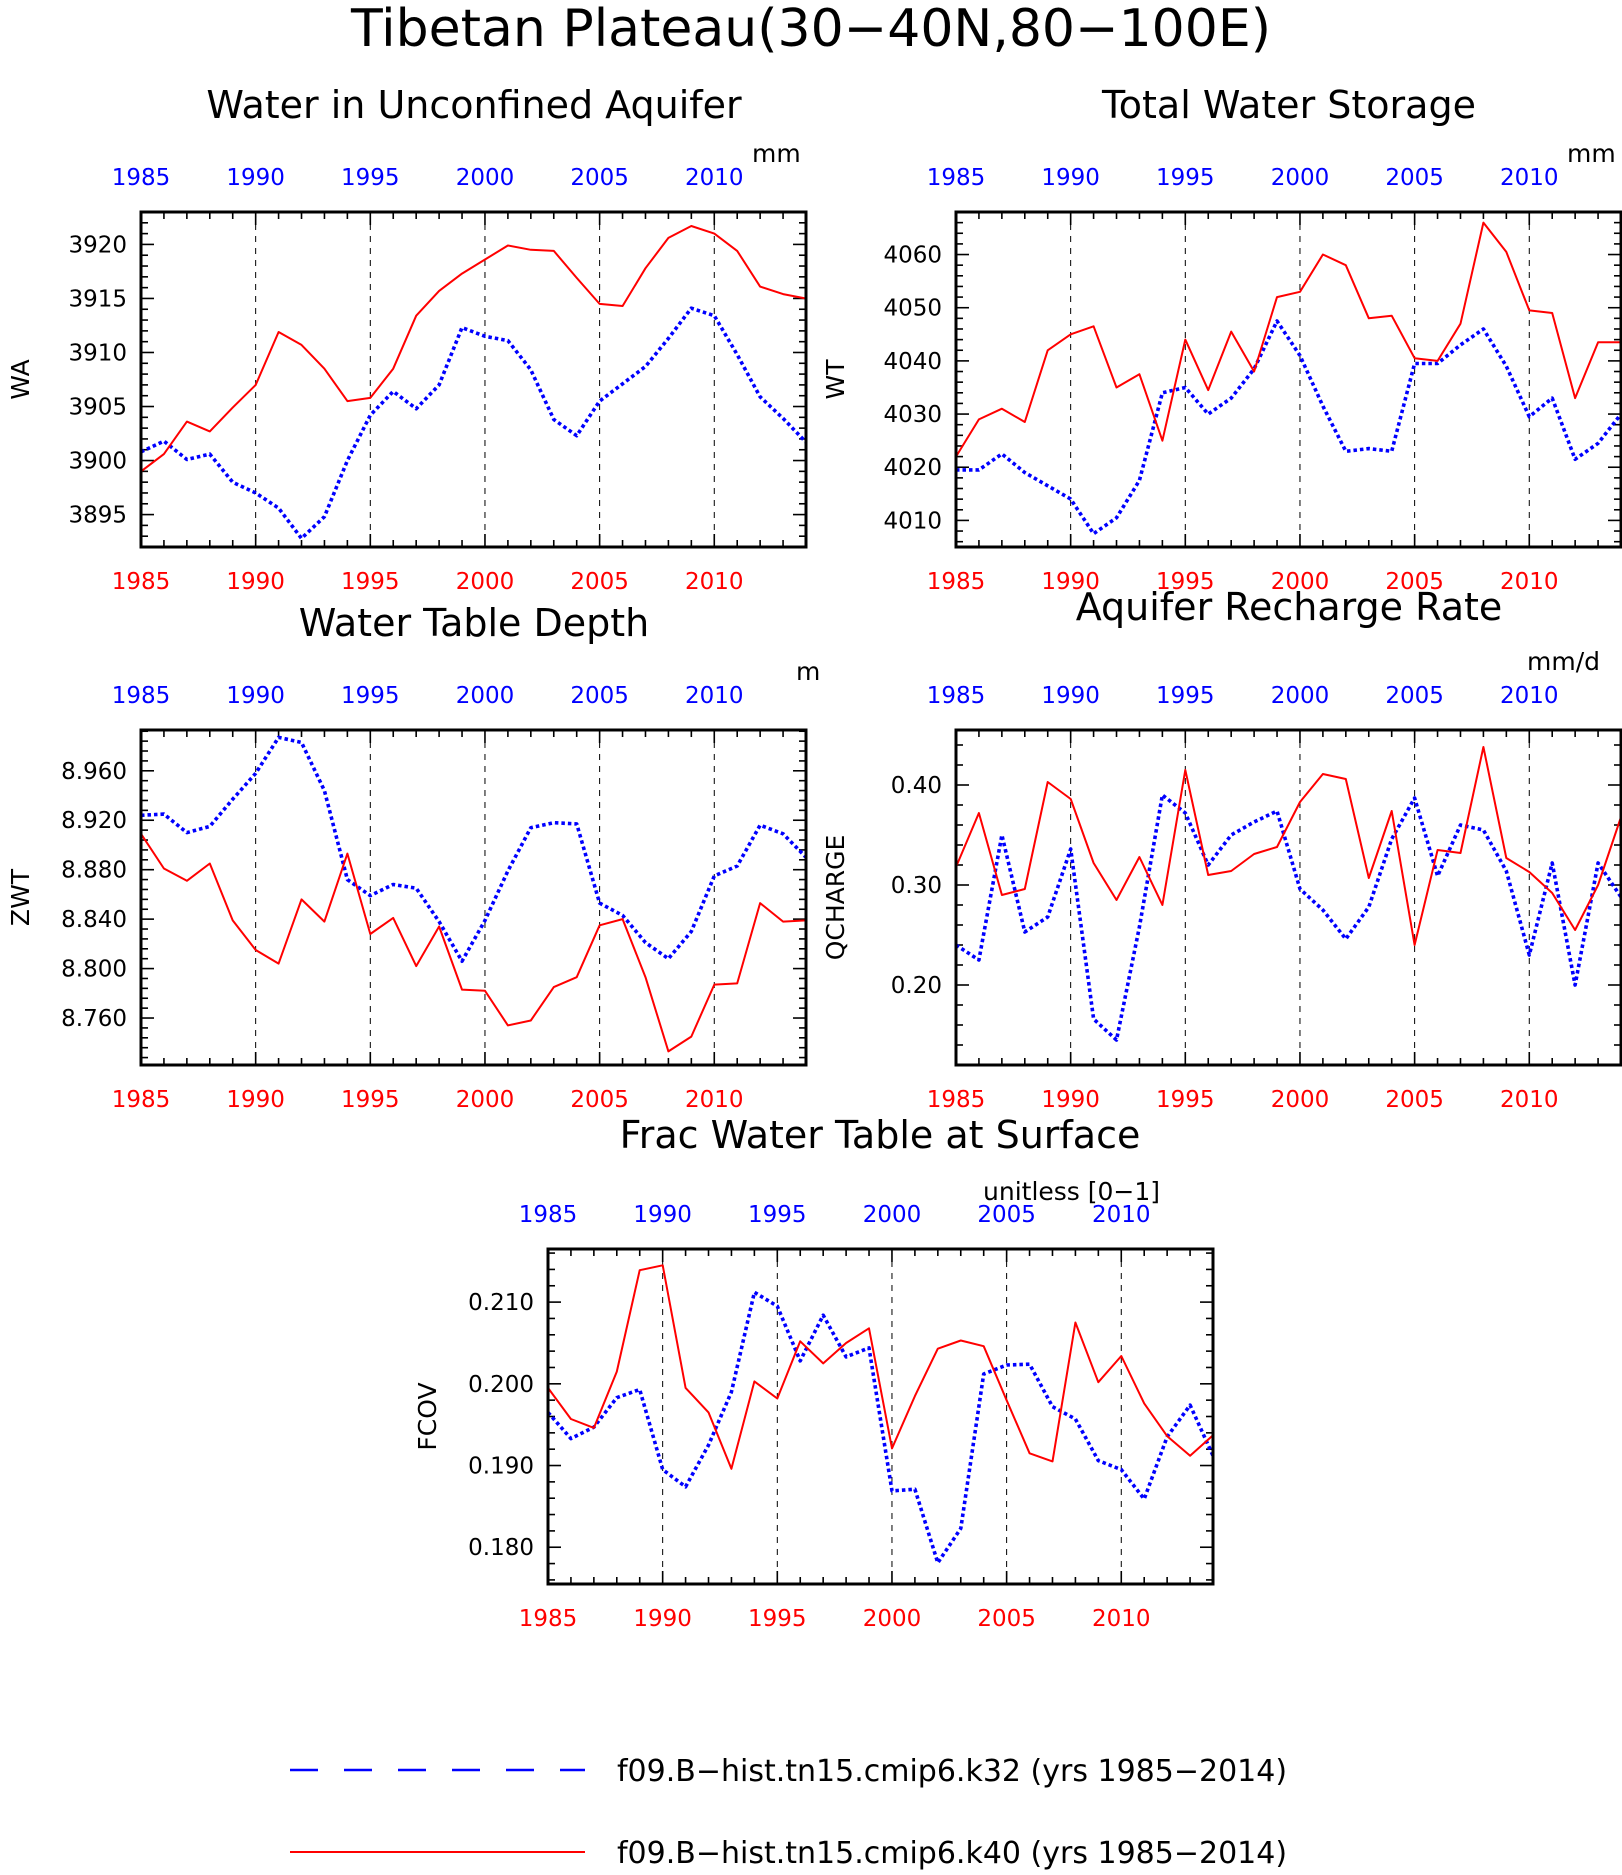 The height and width of the screenshot is (1875, 1622). What do you see at coordinates (20, 897) in the screenshot?
I see `y-axis-label: ZWT` at bounding box center [20, 897].